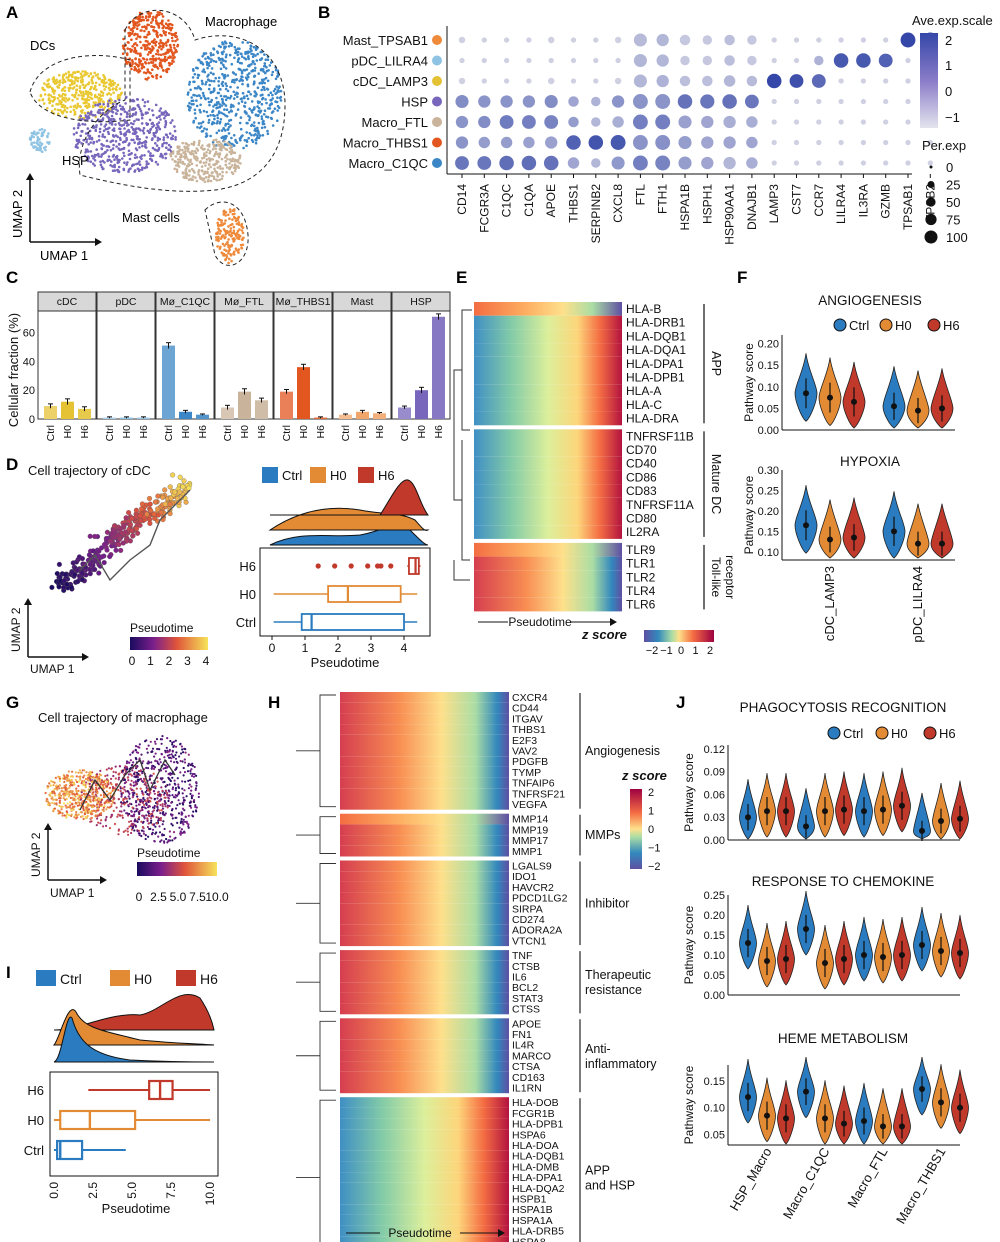 The height and width of the screenshot is (1242, 1000). Describe the element at coordinates (420, 1233) in the screenshot. I see `heatmap-h-xlabel: Pseudotime` at that location.